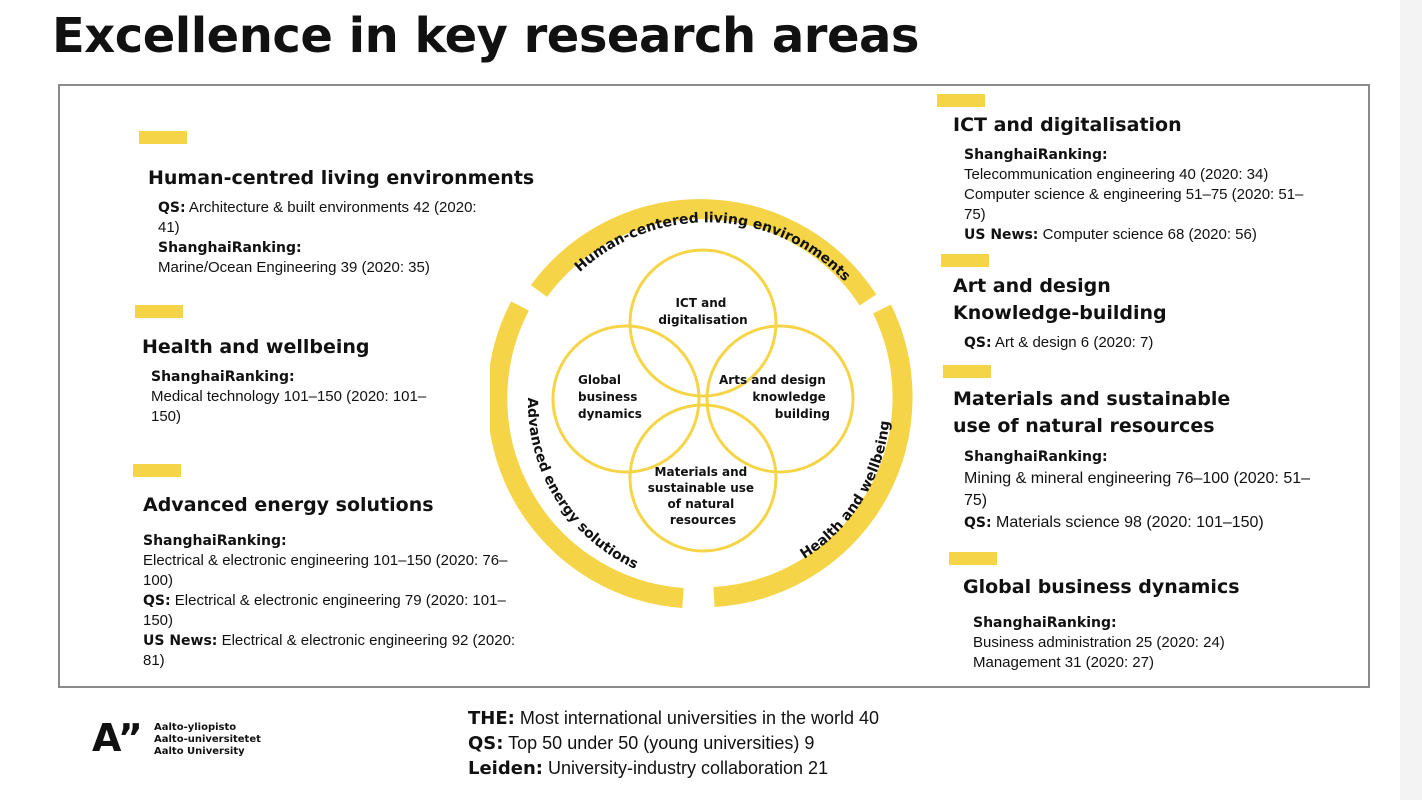 The image size is (1422, 800). Describe the element at coordinates (289, 396) in the screenshot. I see `ranking-text: Medical technology 101–150 (2020: 101–` at that location.